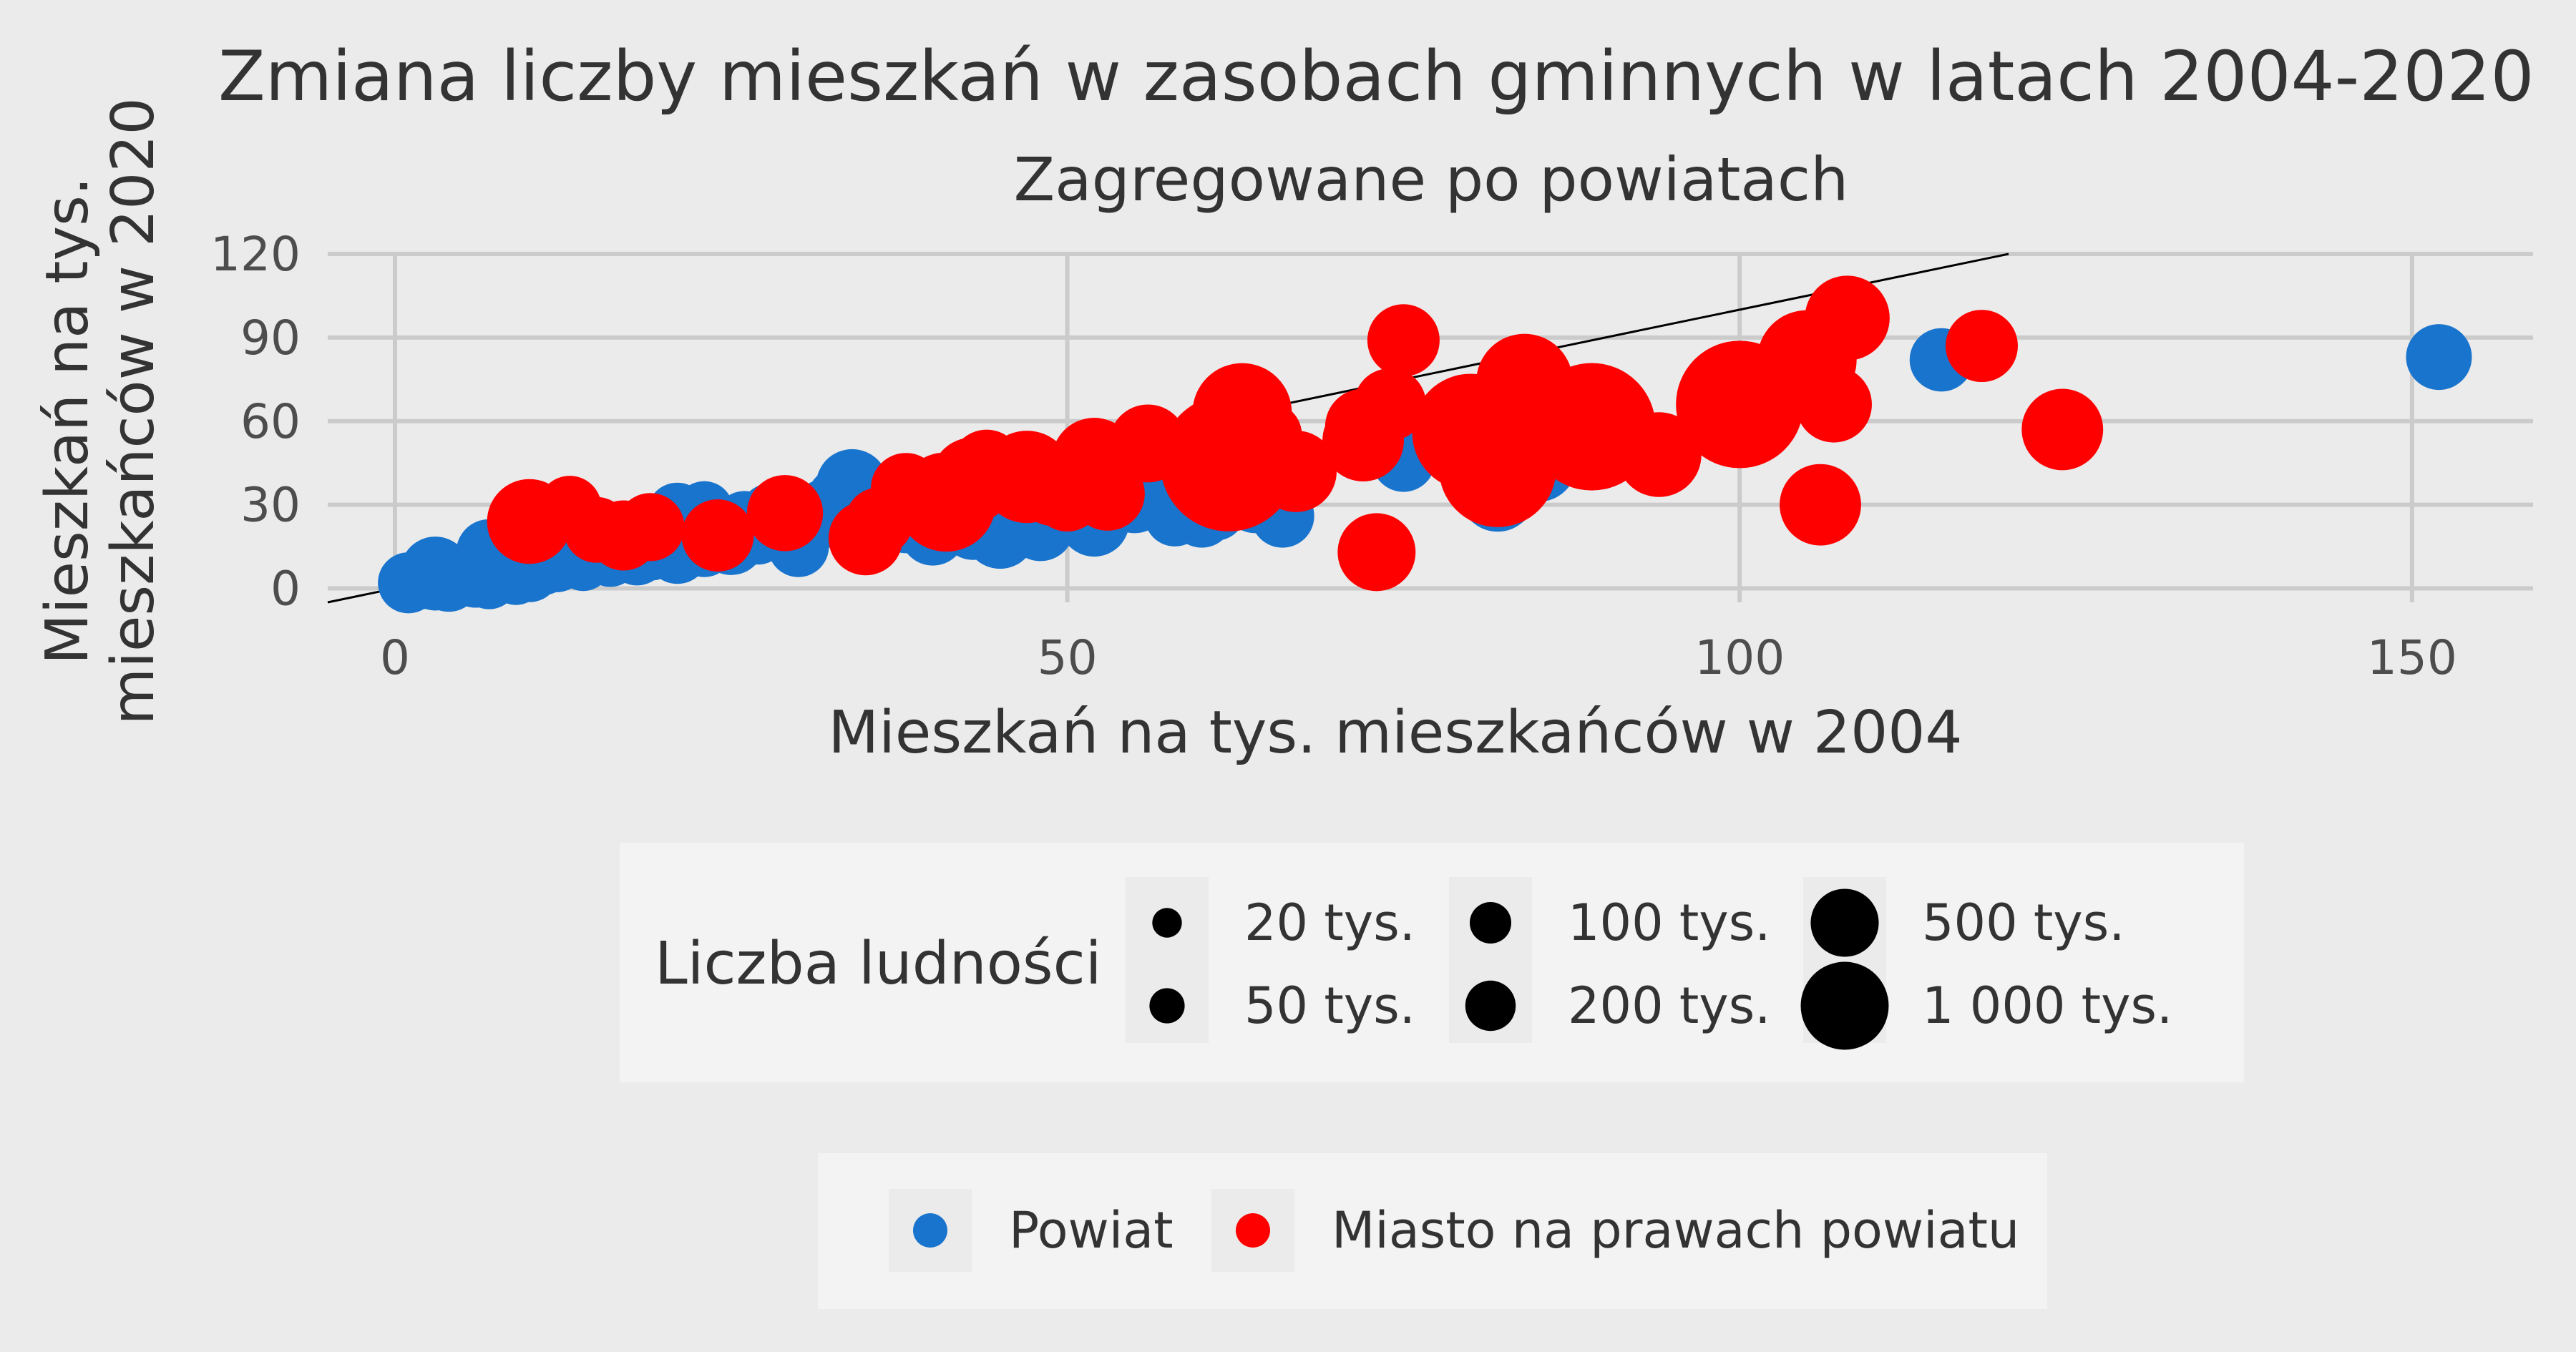 The width and height of the screenshot is (2576, 1352). I want to click on y-axis-title-line-1: Mieszkań na tys., so click(68, 421).